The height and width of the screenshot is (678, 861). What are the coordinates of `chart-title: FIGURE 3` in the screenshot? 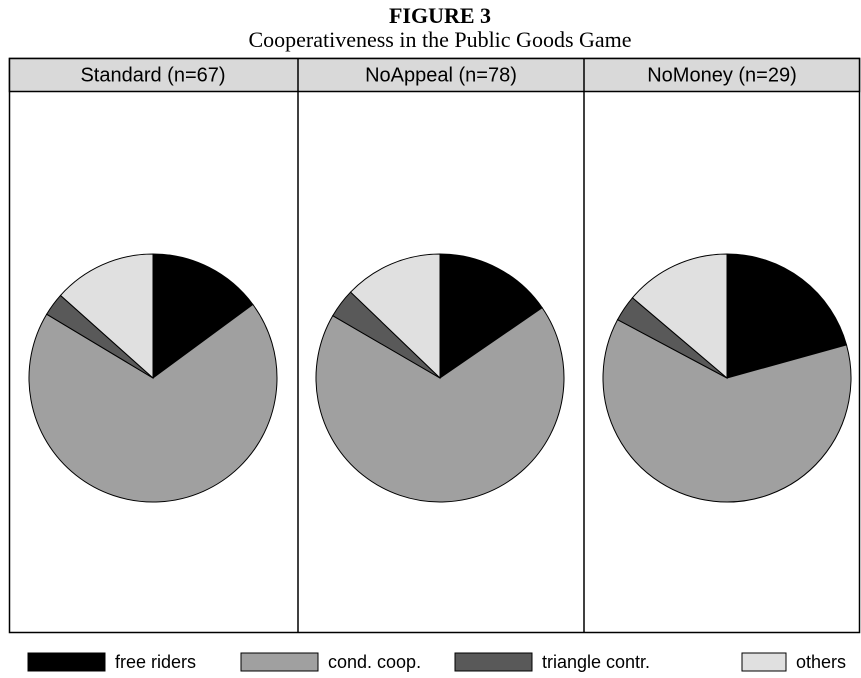 It's located at (440, 15).